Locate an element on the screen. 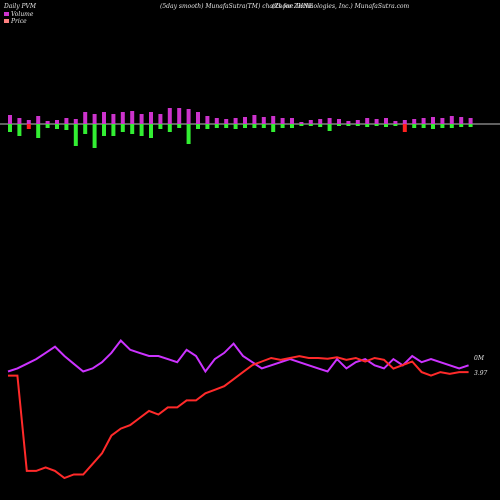 The height and width of the screenshot is (500, 500). volume-last-label: 0M is located at coordinates (479, 358).